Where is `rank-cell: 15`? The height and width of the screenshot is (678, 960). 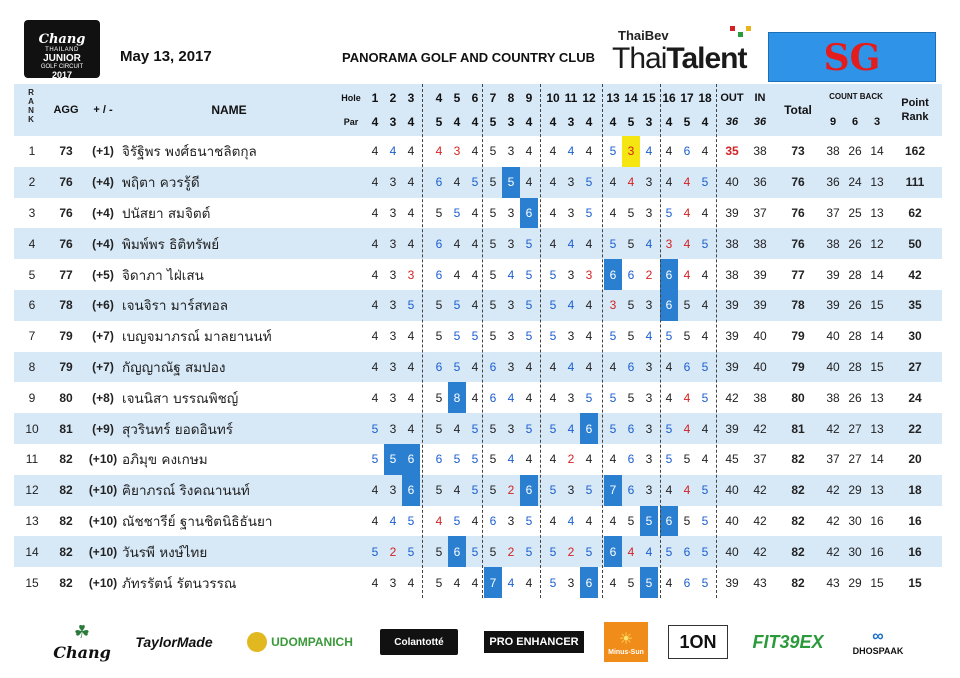
rank-cell: 15 is located at coordinates (32, 582).